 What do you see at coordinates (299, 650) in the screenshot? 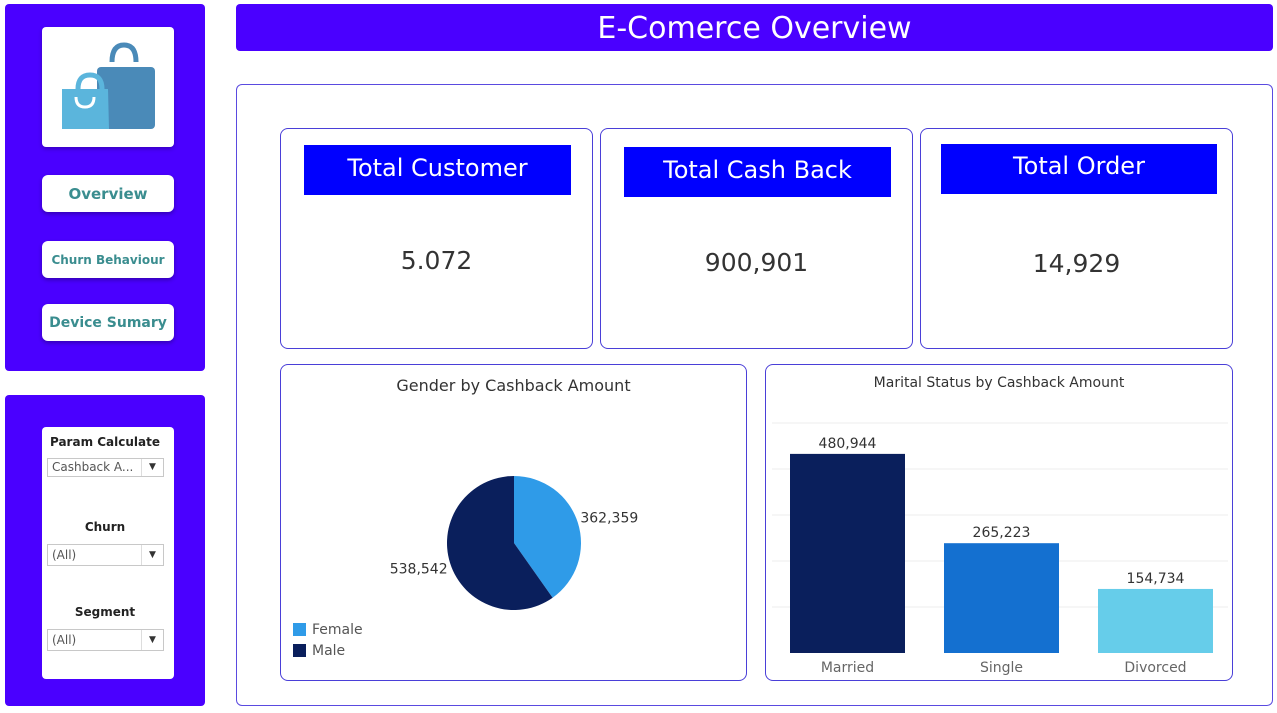
I see `legend-swatch-male` at bounding box center [299, 650].